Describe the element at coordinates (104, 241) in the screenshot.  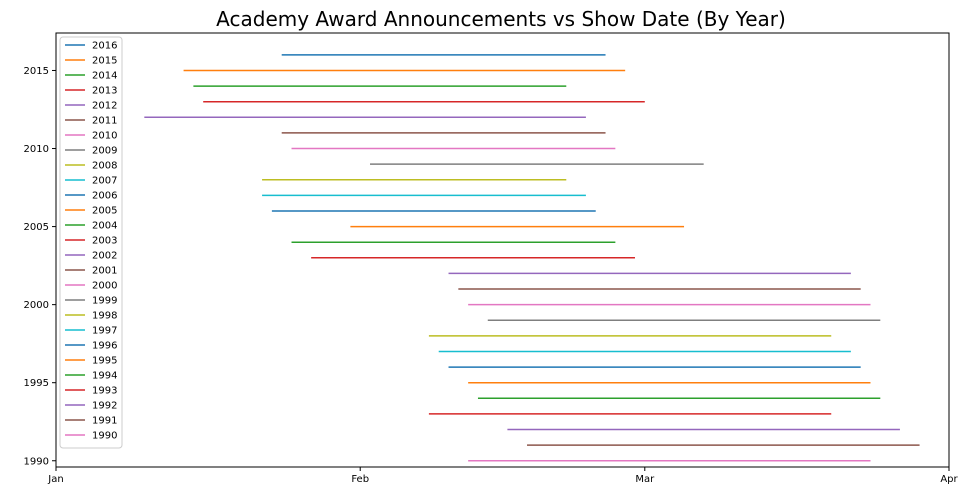
I see `legend-label: 2003` at that location.